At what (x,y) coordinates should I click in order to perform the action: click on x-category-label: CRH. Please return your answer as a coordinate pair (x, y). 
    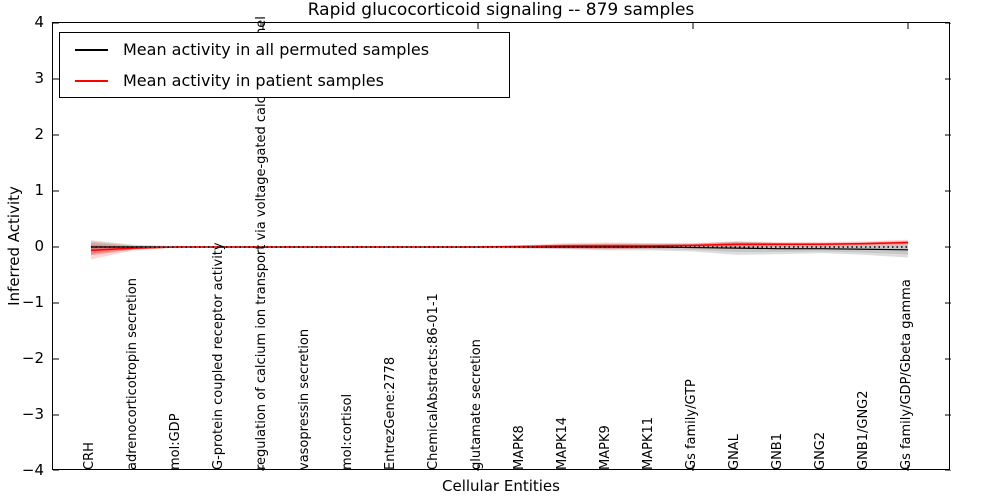
    Looking at the image, I should click on (89, 456).